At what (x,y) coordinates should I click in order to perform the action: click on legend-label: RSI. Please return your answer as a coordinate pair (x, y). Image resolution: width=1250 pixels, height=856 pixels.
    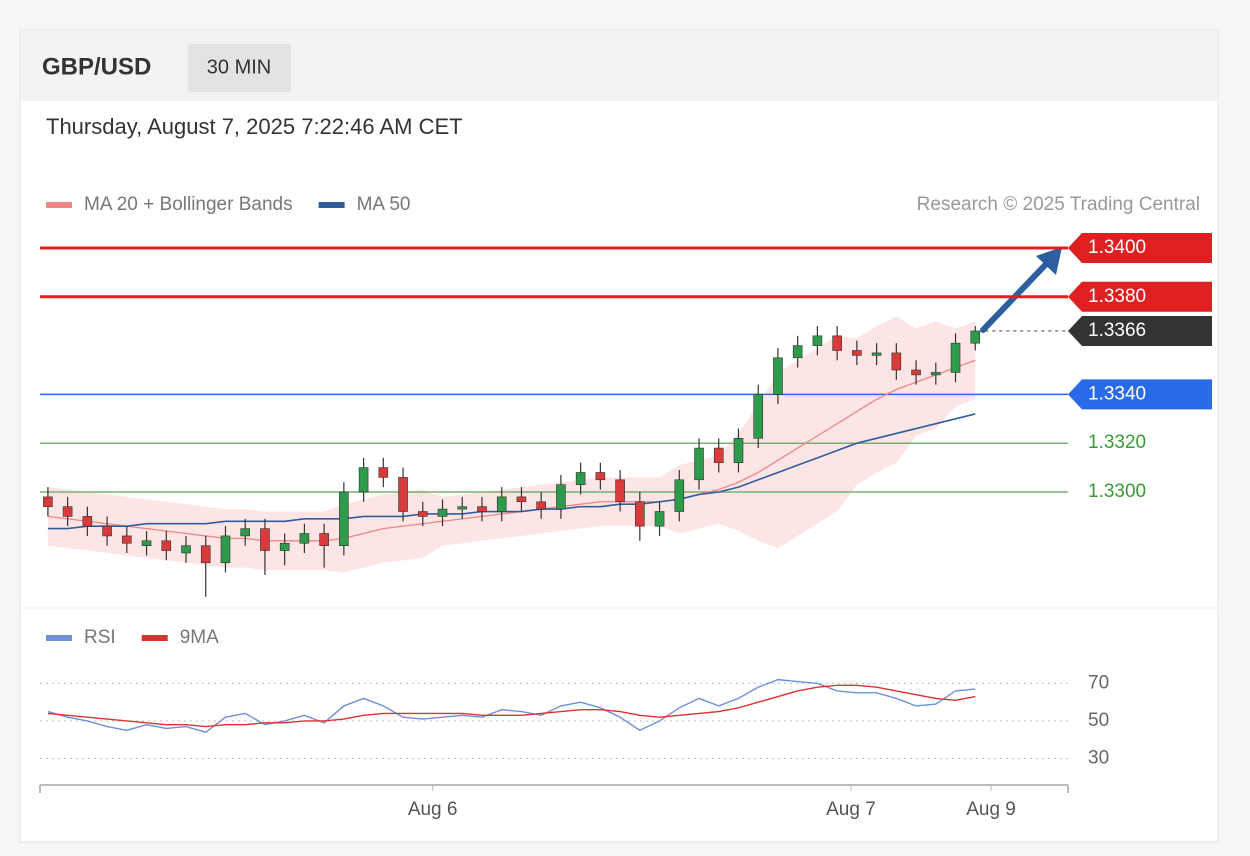
    Looking at the image, I should click on (100, 637).